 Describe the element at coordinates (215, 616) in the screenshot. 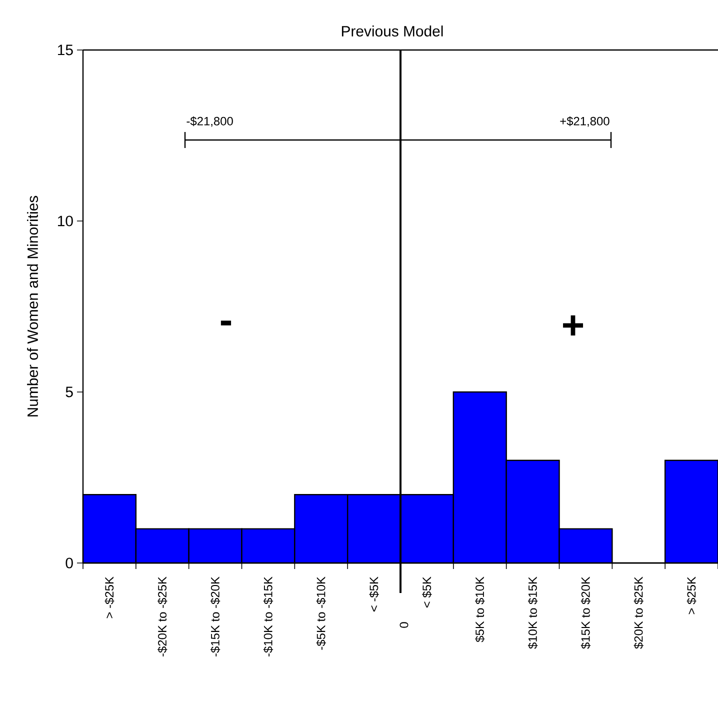

I see `x-tick-label: -$15K to -$20K` at that location.